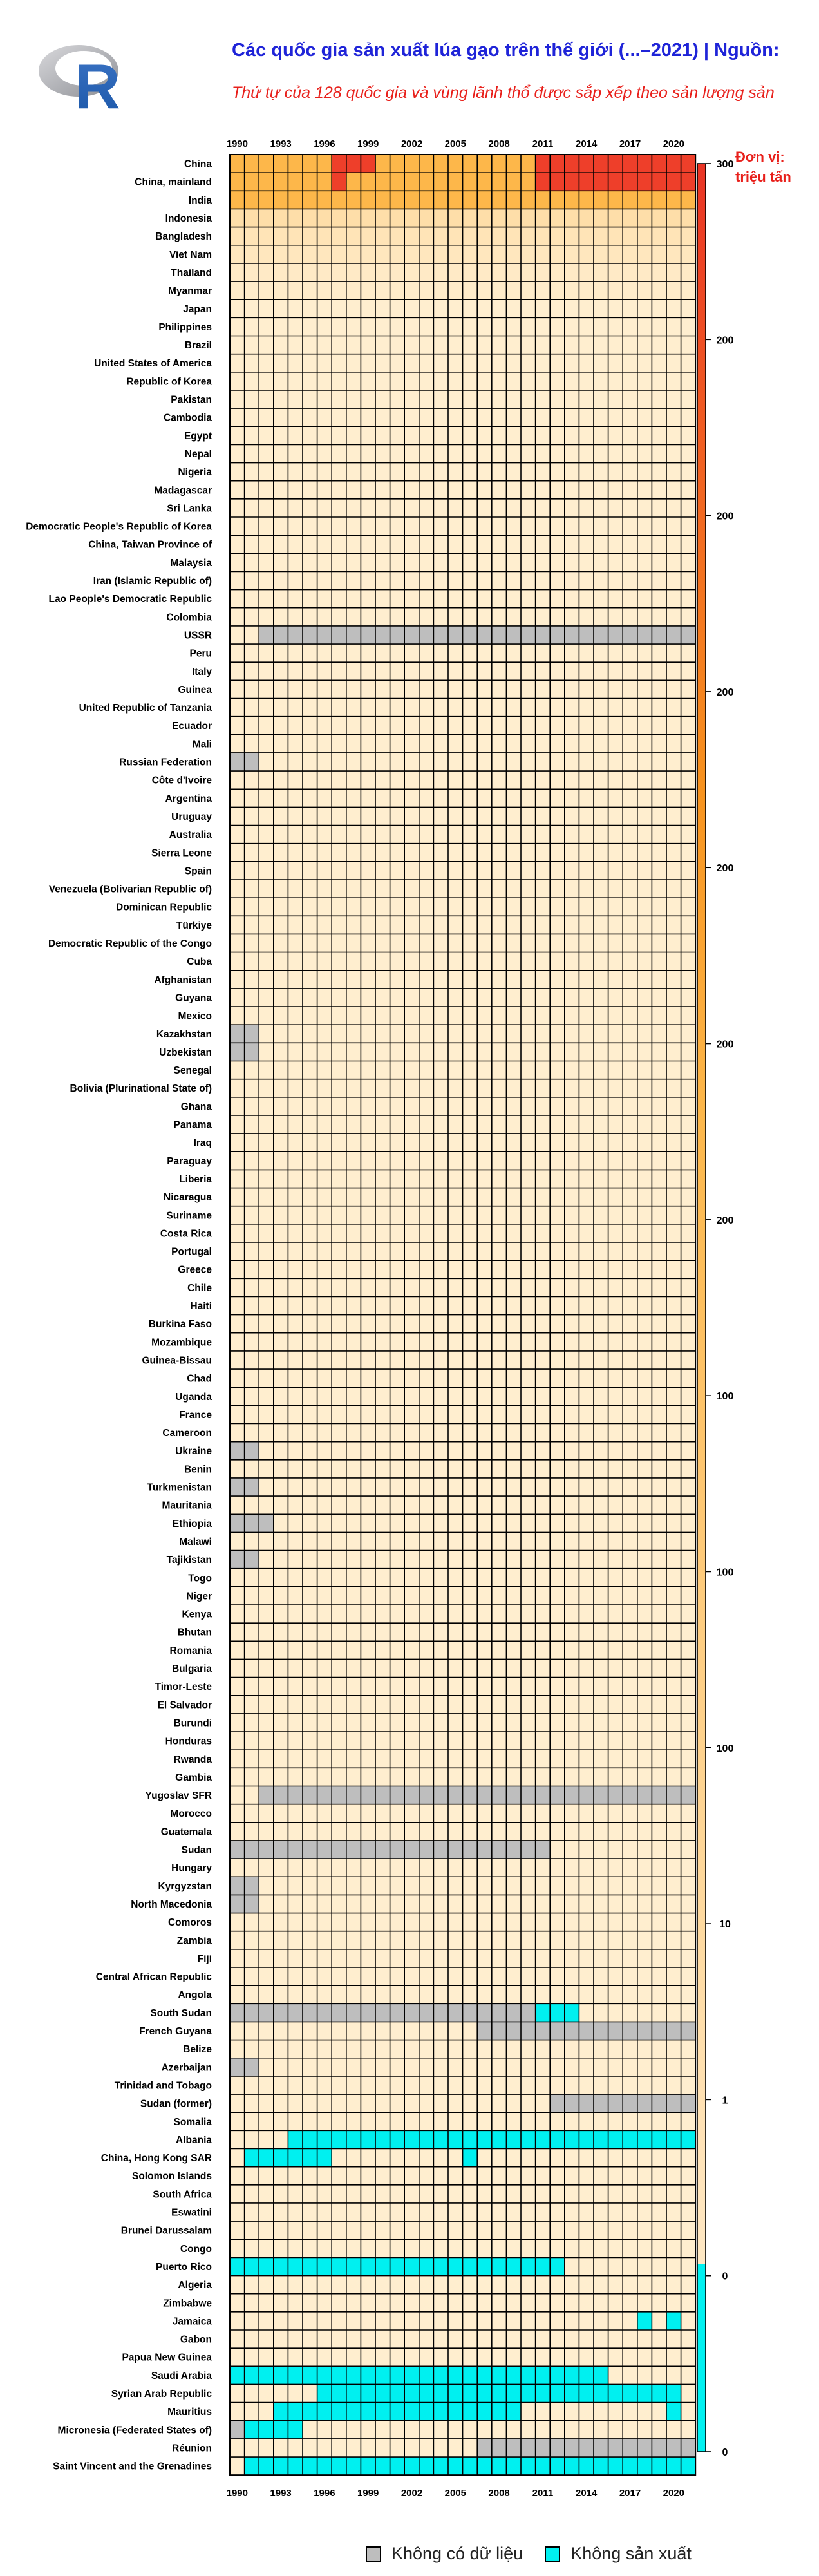 This screenshot has width=819, height=2576. Describe the element at coordinates (141, 1089) in the screenshot. I see `country-label: Bolivia (Plurinational State of)` at that location.